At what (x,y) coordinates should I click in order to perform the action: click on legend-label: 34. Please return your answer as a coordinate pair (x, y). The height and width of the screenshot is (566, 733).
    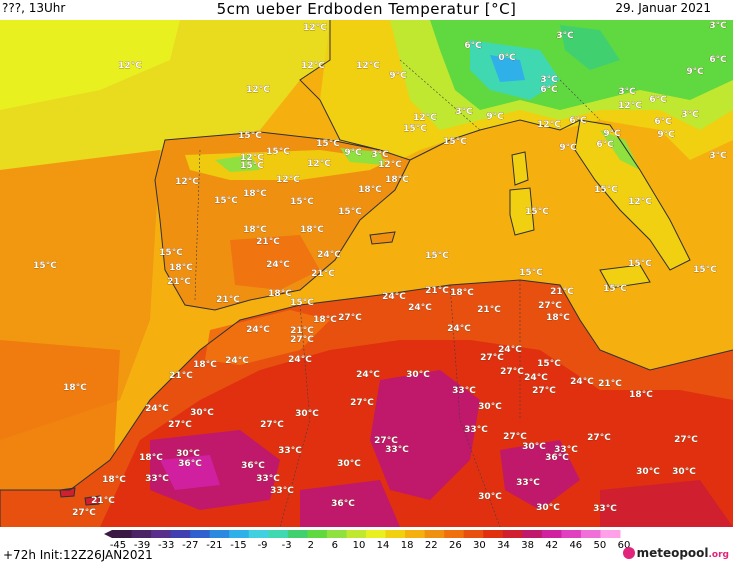
    Looking at the image, I should click on (503, 544).